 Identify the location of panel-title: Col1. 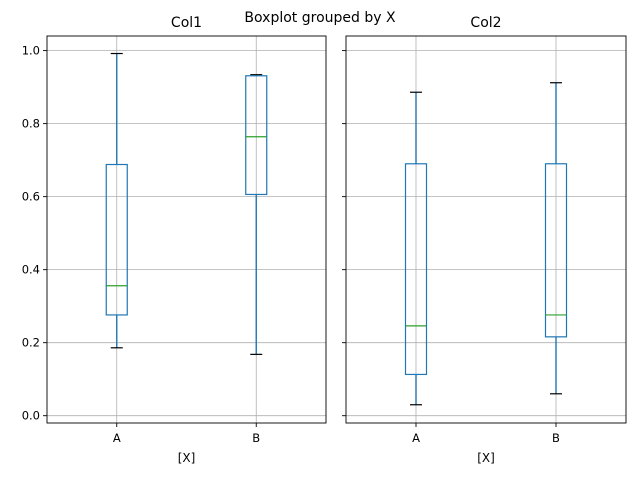
(186, 23).